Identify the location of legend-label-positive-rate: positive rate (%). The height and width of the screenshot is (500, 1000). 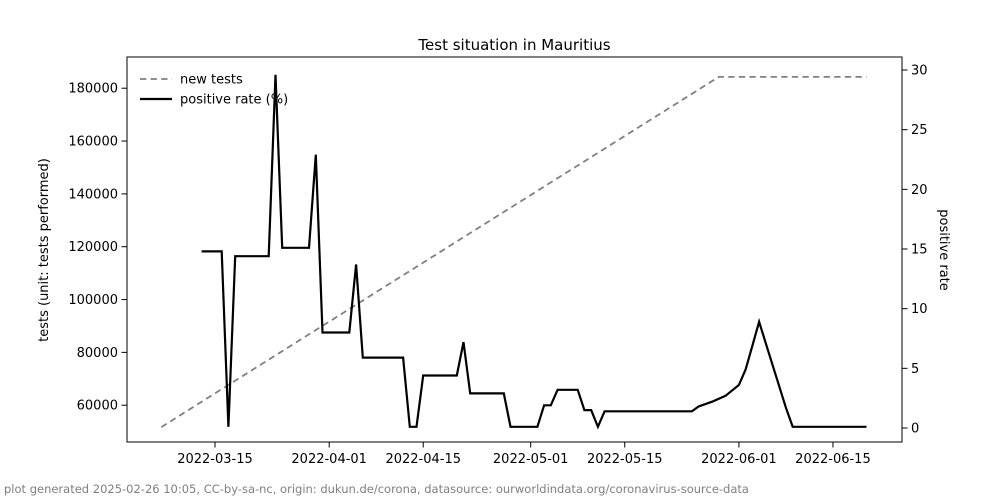
(234, 100).